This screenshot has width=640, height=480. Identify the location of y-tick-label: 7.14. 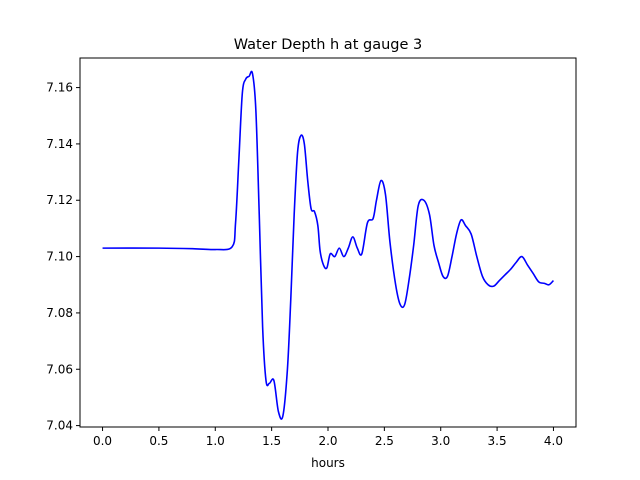
(59, 144).